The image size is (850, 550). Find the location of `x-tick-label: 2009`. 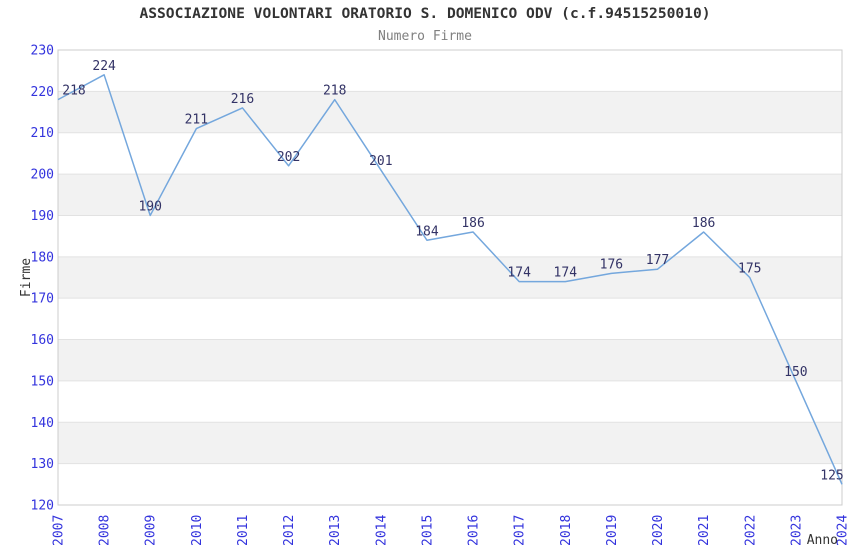

x-tick-label: 2009 is located at coordinates (151, 530).